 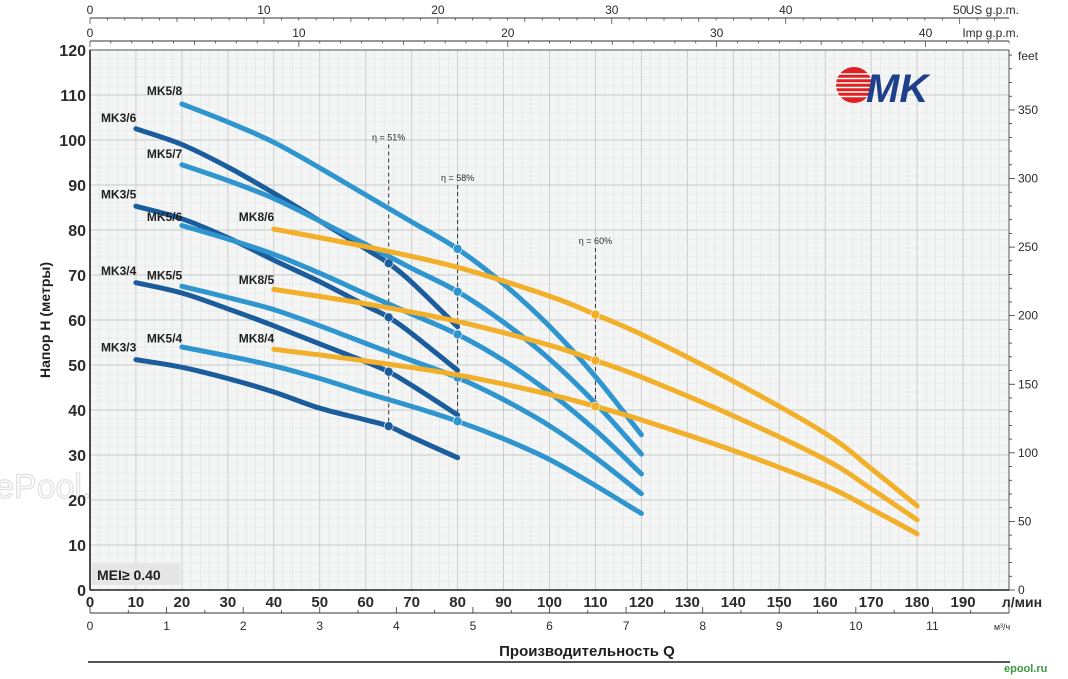 I want to click on mei-label: MEI≥ 0.40, so click(x=129, y=575).